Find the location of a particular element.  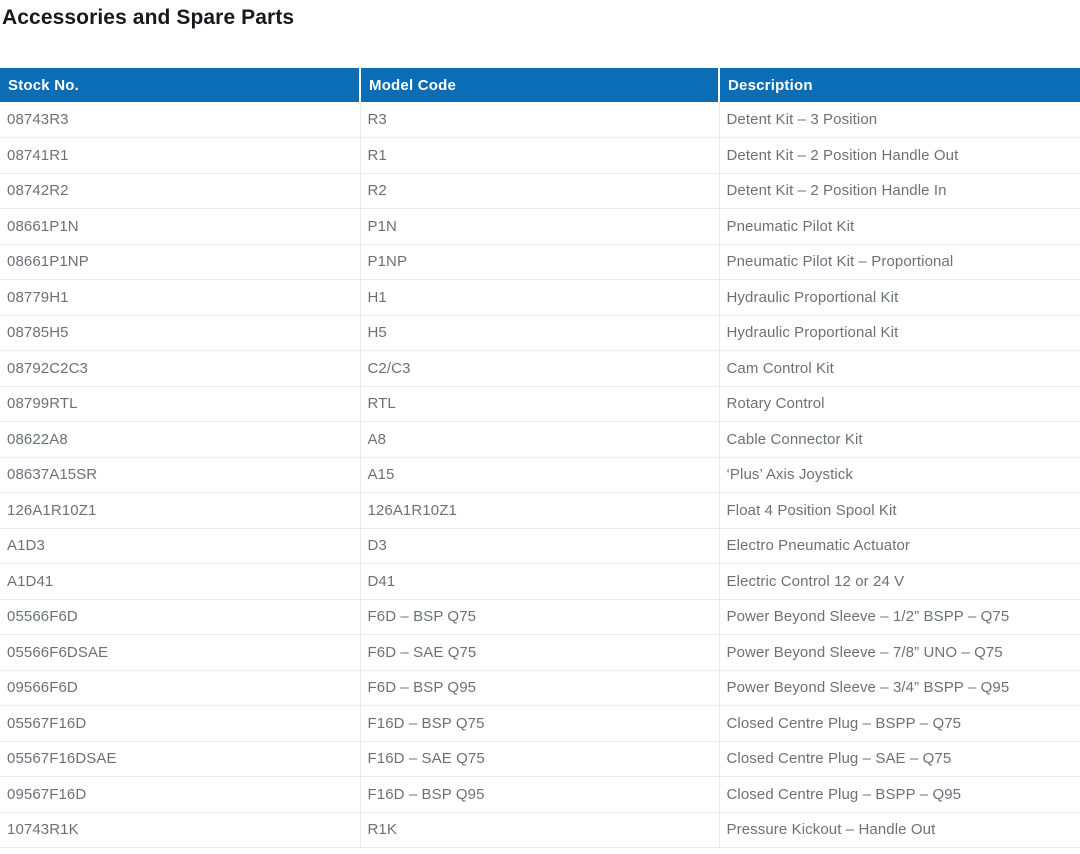

table-cell-model-code: F6D – SAE Q75 is located at coordinates (540, 652).